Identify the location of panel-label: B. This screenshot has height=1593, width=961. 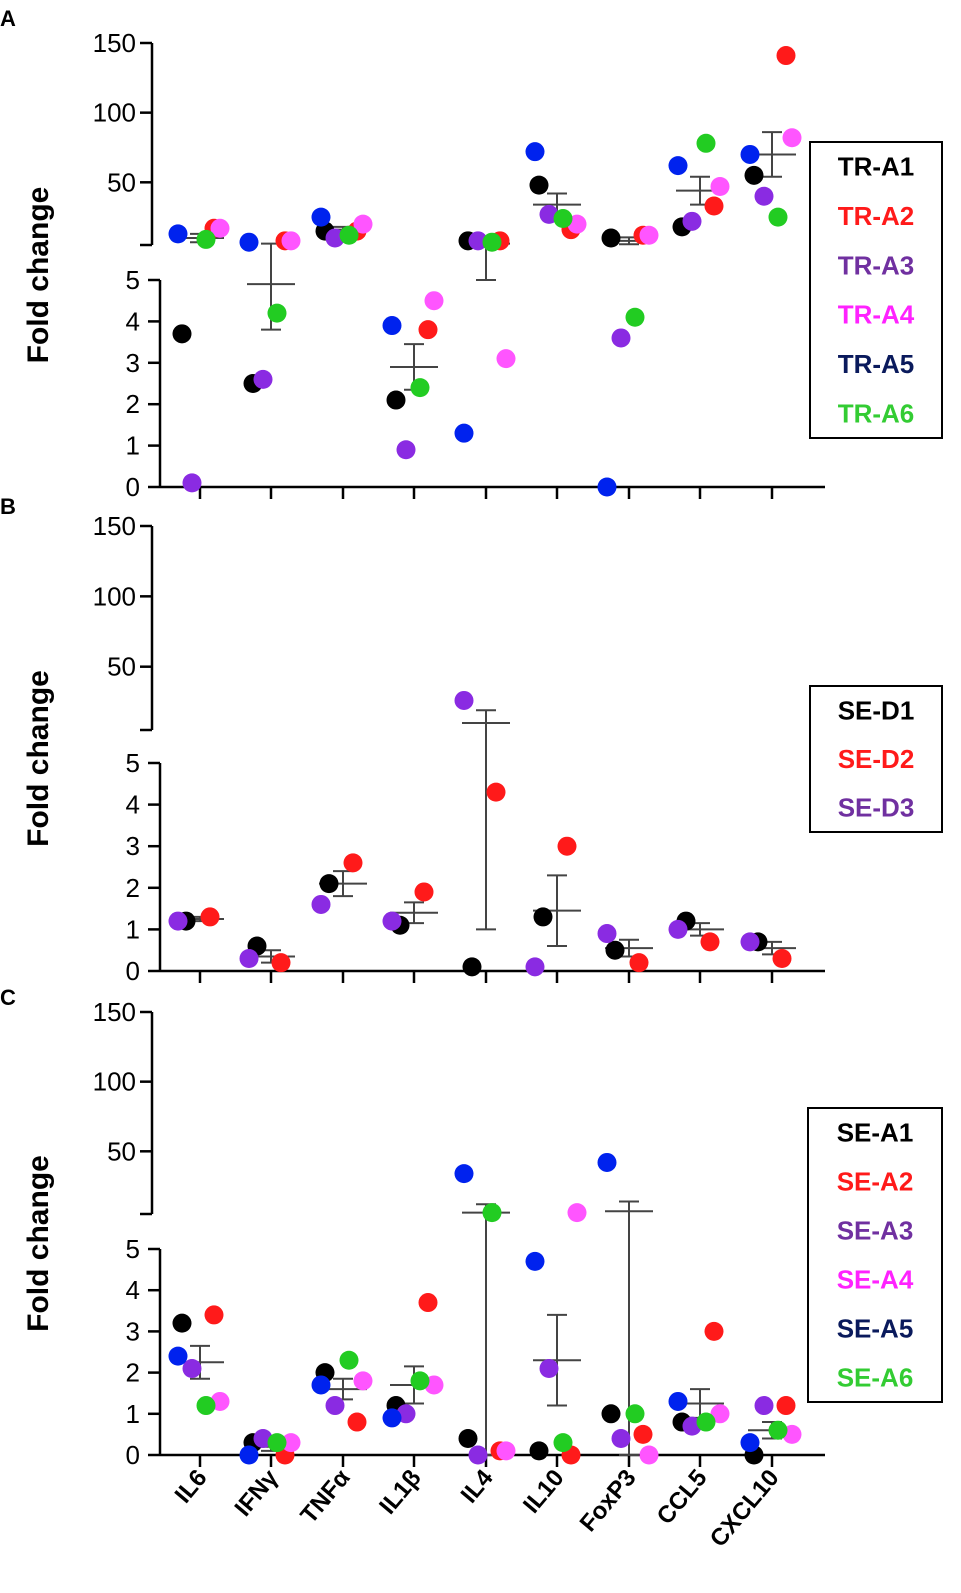
(8, 506).